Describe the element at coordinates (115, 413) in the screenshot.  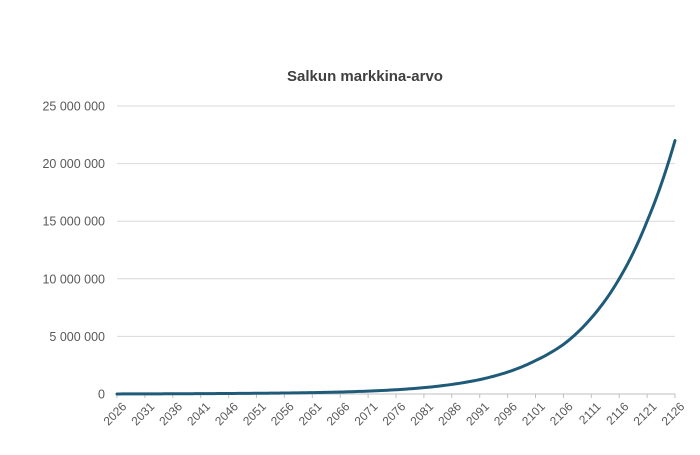
I see `x-tick-label: 2026` at that location.